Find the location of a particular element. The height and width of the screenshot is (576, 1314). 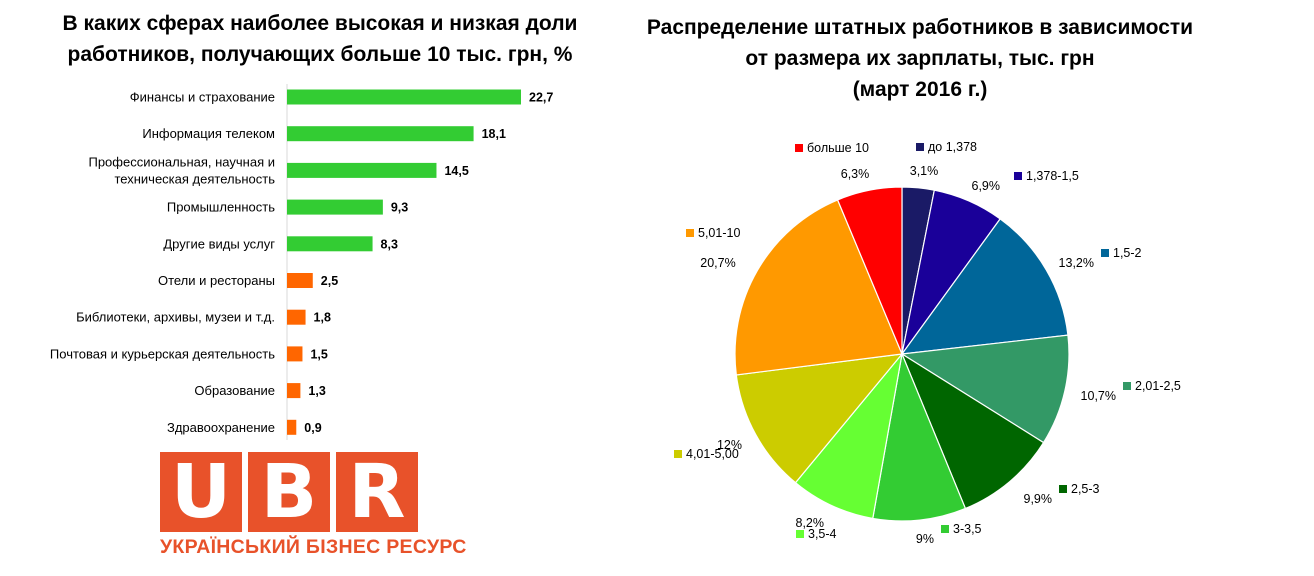

slice-percent-label: 20,7% is located at coordinates (717, 263).